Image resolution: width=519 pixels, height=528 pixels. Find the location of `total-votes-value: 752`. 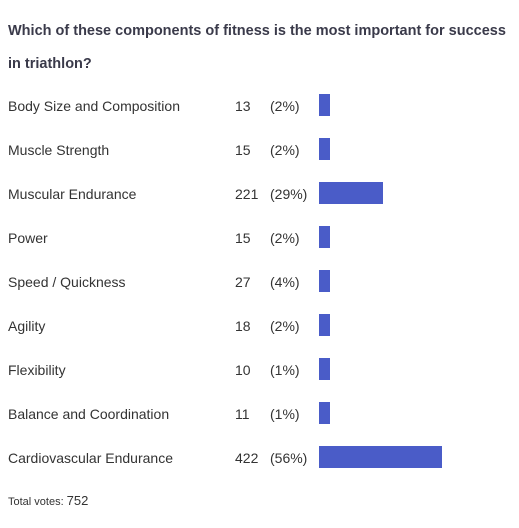

total-votes-value: 752 is located at coordinates (77, 500).